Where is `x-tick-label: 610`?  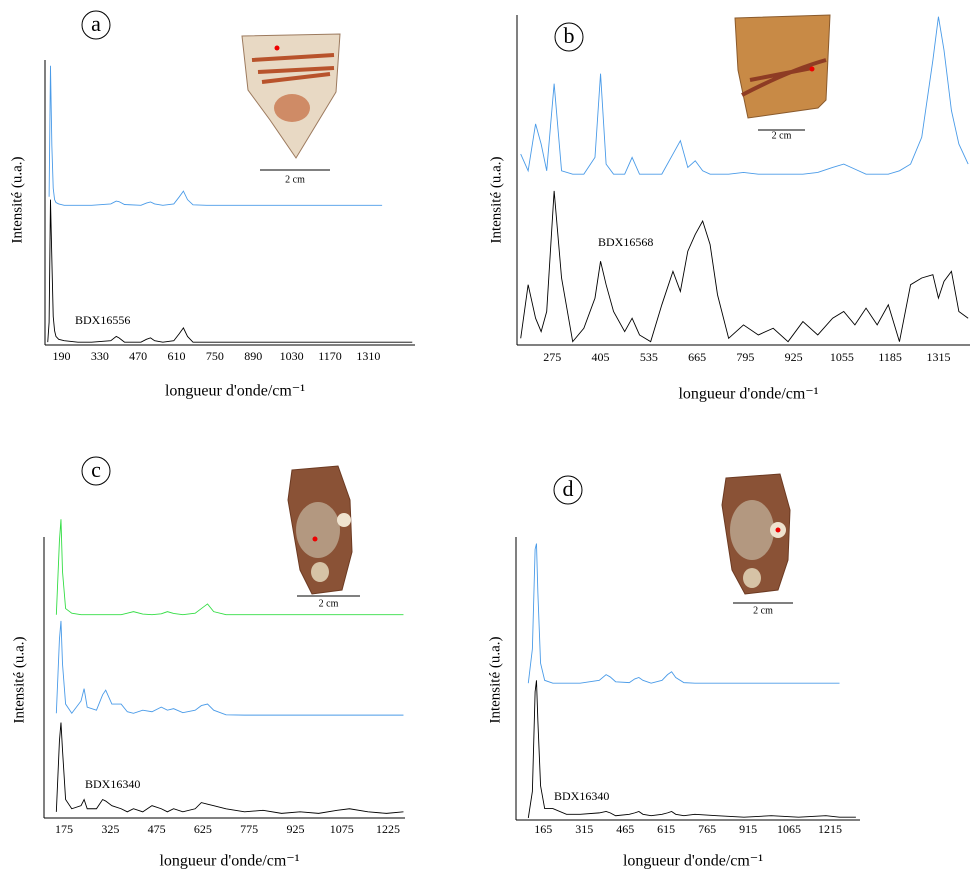
x-tick-label: 610 is located at coordinates (177, 356).